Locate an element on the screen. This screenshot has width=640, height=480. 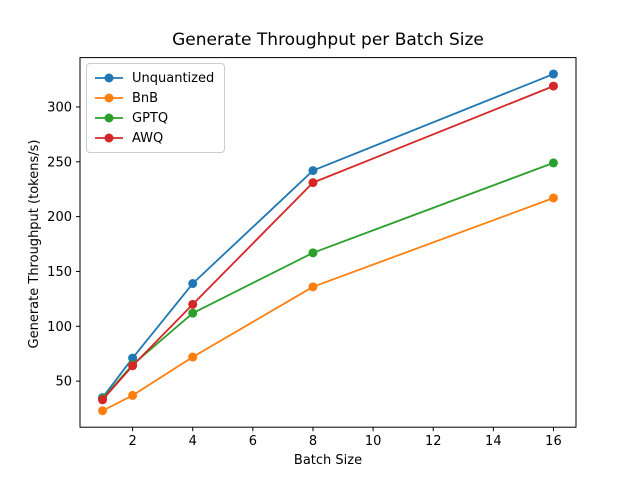
legend-item-unquantized: Unquantized is located at coordinates (154, 78).